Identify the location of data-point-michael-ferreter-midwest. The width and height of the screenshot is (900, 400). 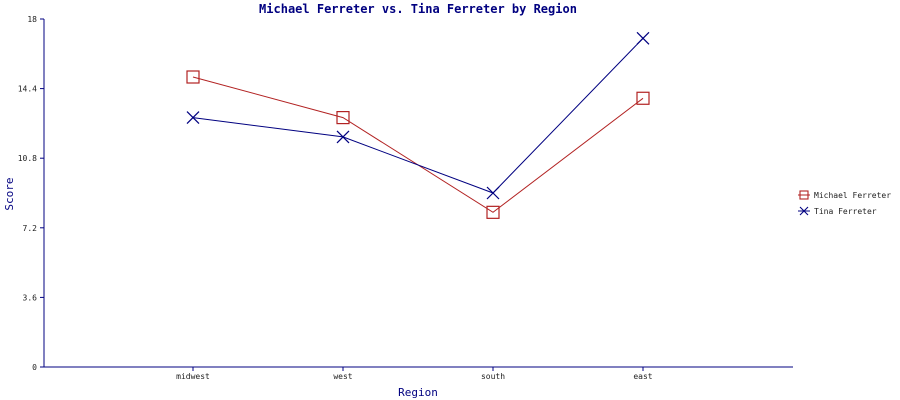
(193, 77).